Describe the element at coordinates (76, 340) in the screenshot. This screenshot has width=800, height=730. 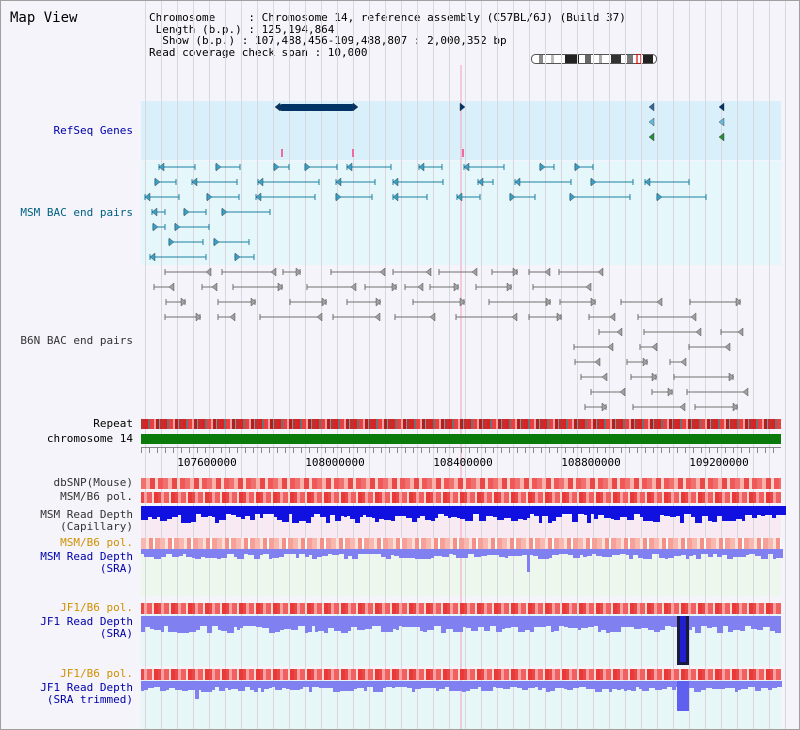
I see `track-label-b6n-bac: B6N BAC end pairs` at that location.